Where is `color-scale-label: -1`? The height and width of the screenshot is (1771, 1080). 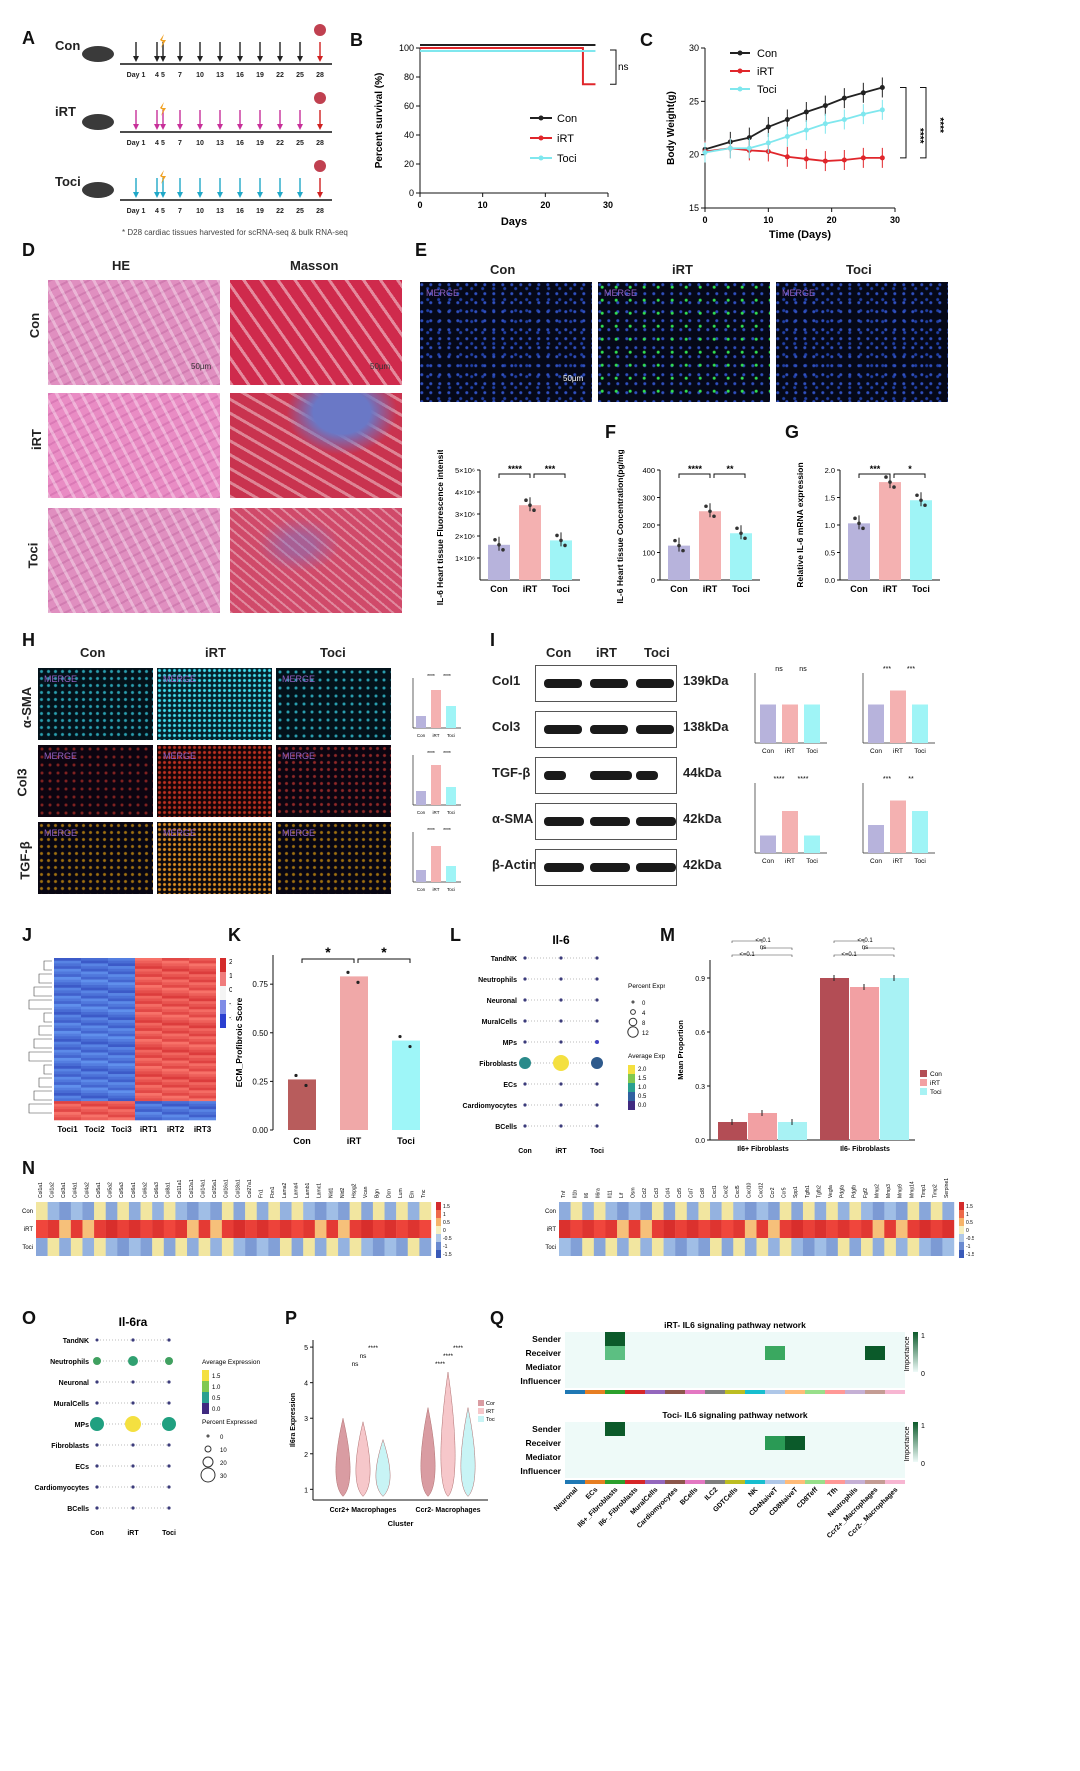
color-scale-label: -1 is located at coordinates (445, 1247).